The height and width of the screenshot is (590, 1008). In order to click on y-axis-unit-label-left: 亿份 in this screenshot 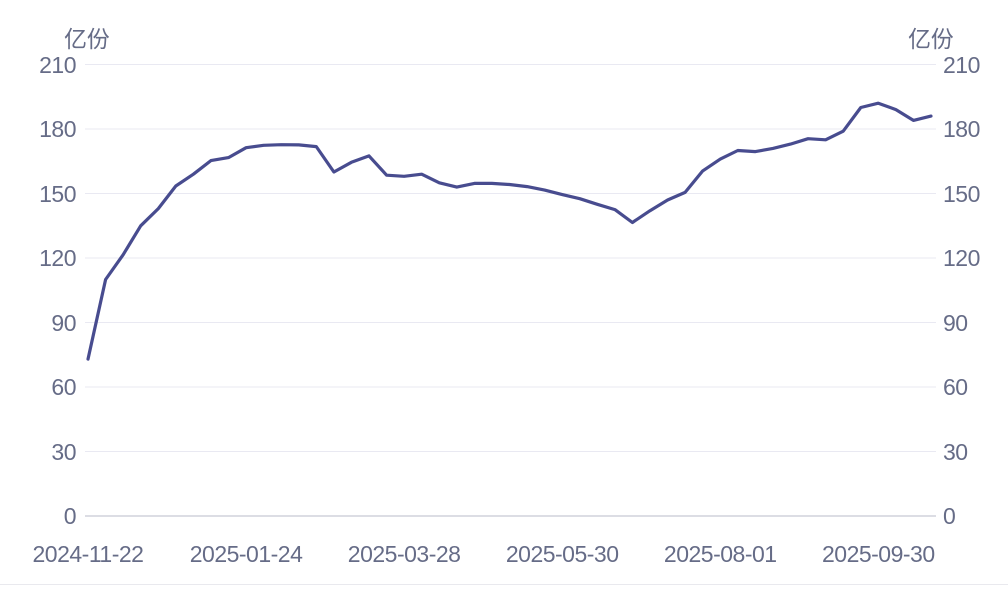, I will do `click(87, 39)`.